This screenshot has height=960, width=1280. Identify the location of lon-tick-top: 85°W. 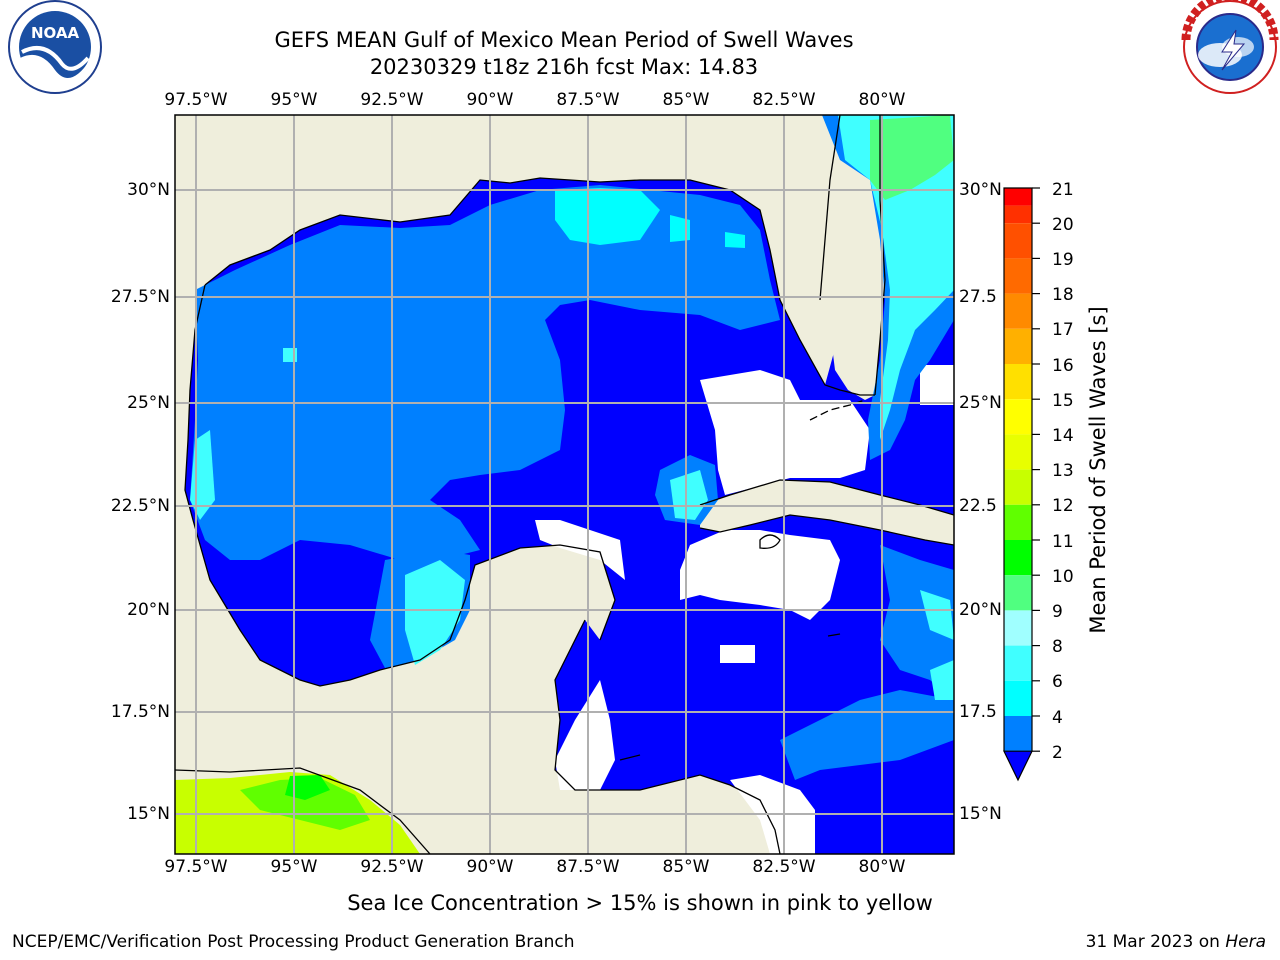
(686, 100).